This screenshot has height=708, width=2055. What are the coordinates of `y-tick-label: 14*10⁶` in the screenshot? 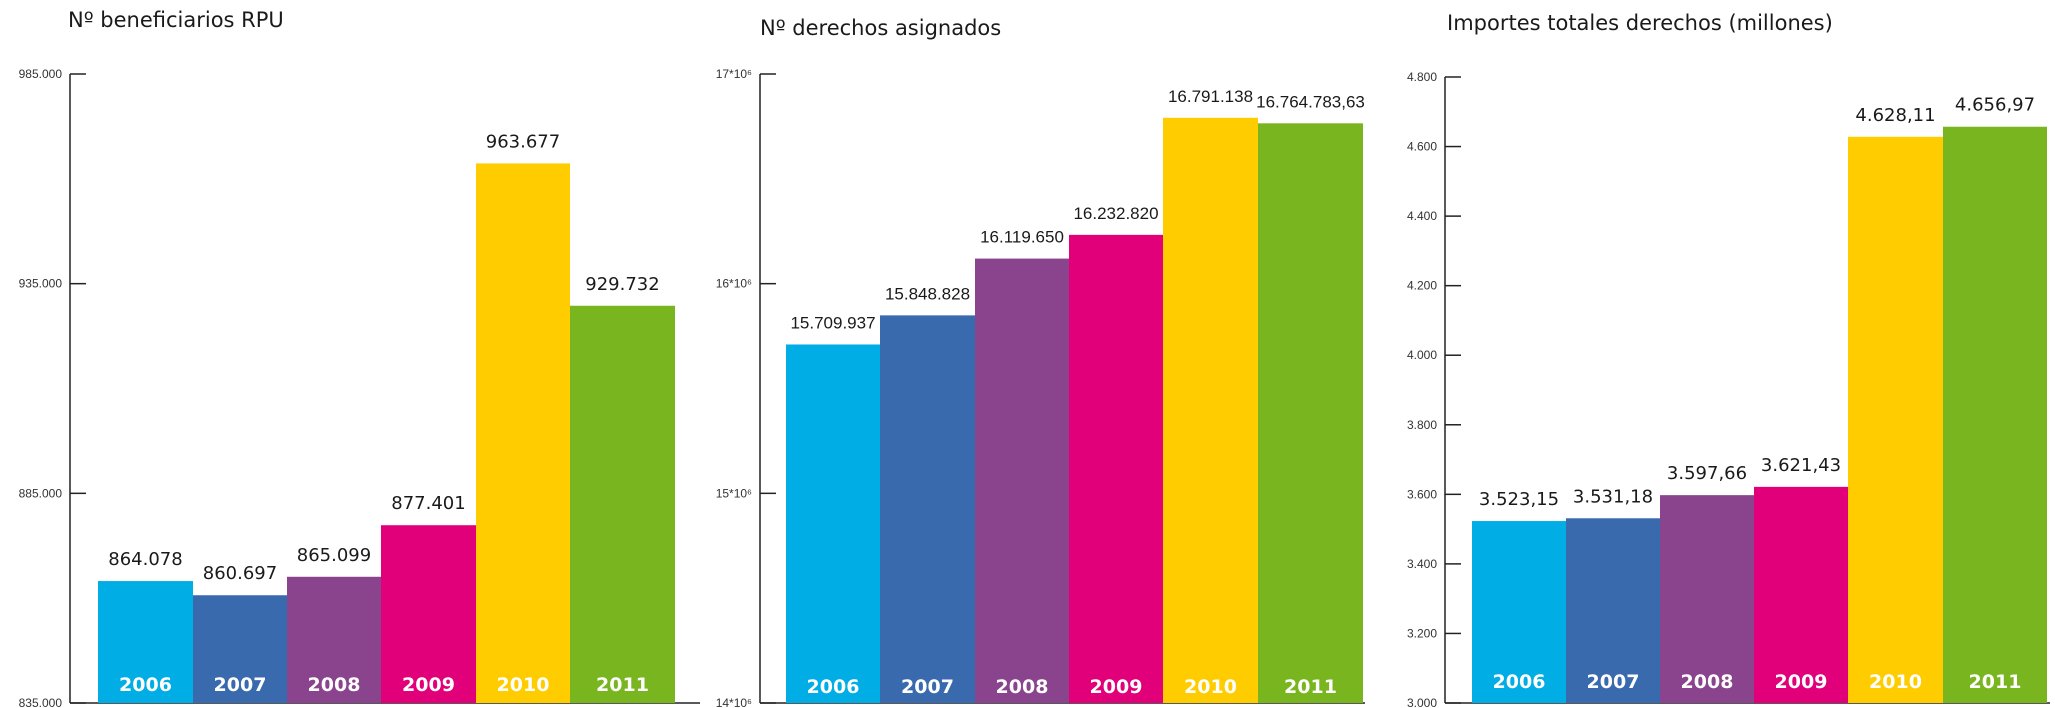 It's located at (734, 702).